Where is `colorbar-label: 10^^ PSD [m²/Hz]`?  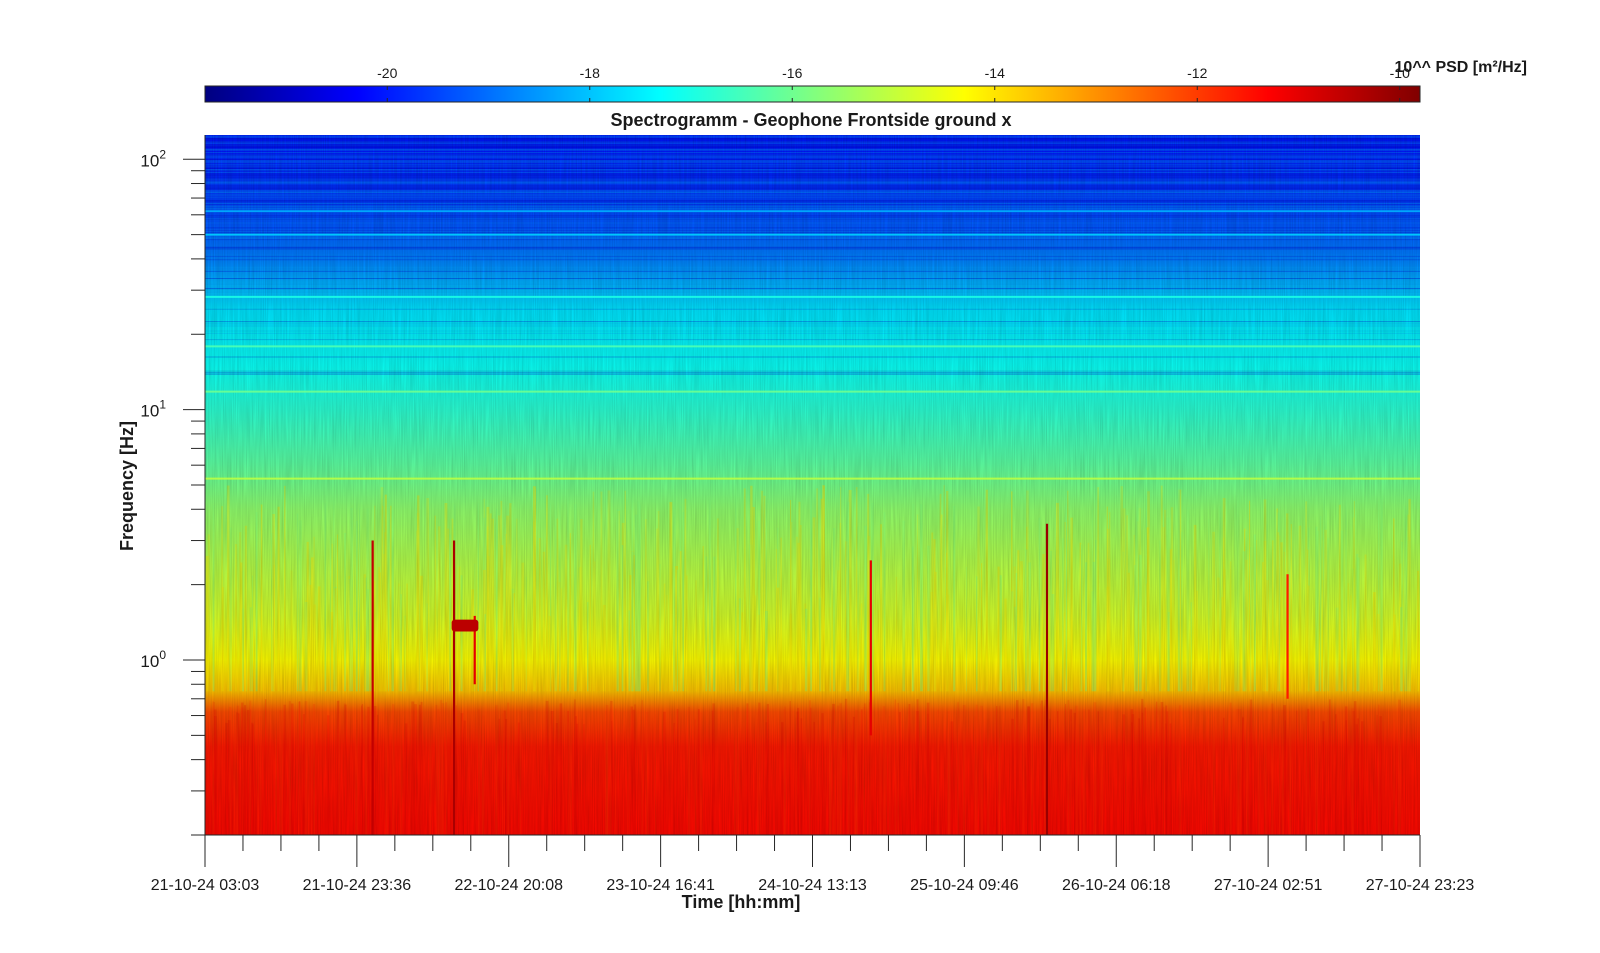
colorbar-label: 10^^ PSD [m²/Hz] is located at coordinates (1461, 67).